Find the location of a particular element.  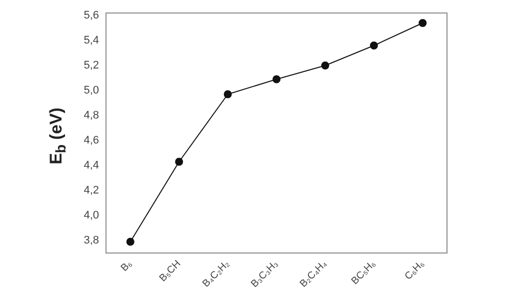

x-tick-label: C₆H₆ is located at coordinates (415, 270).